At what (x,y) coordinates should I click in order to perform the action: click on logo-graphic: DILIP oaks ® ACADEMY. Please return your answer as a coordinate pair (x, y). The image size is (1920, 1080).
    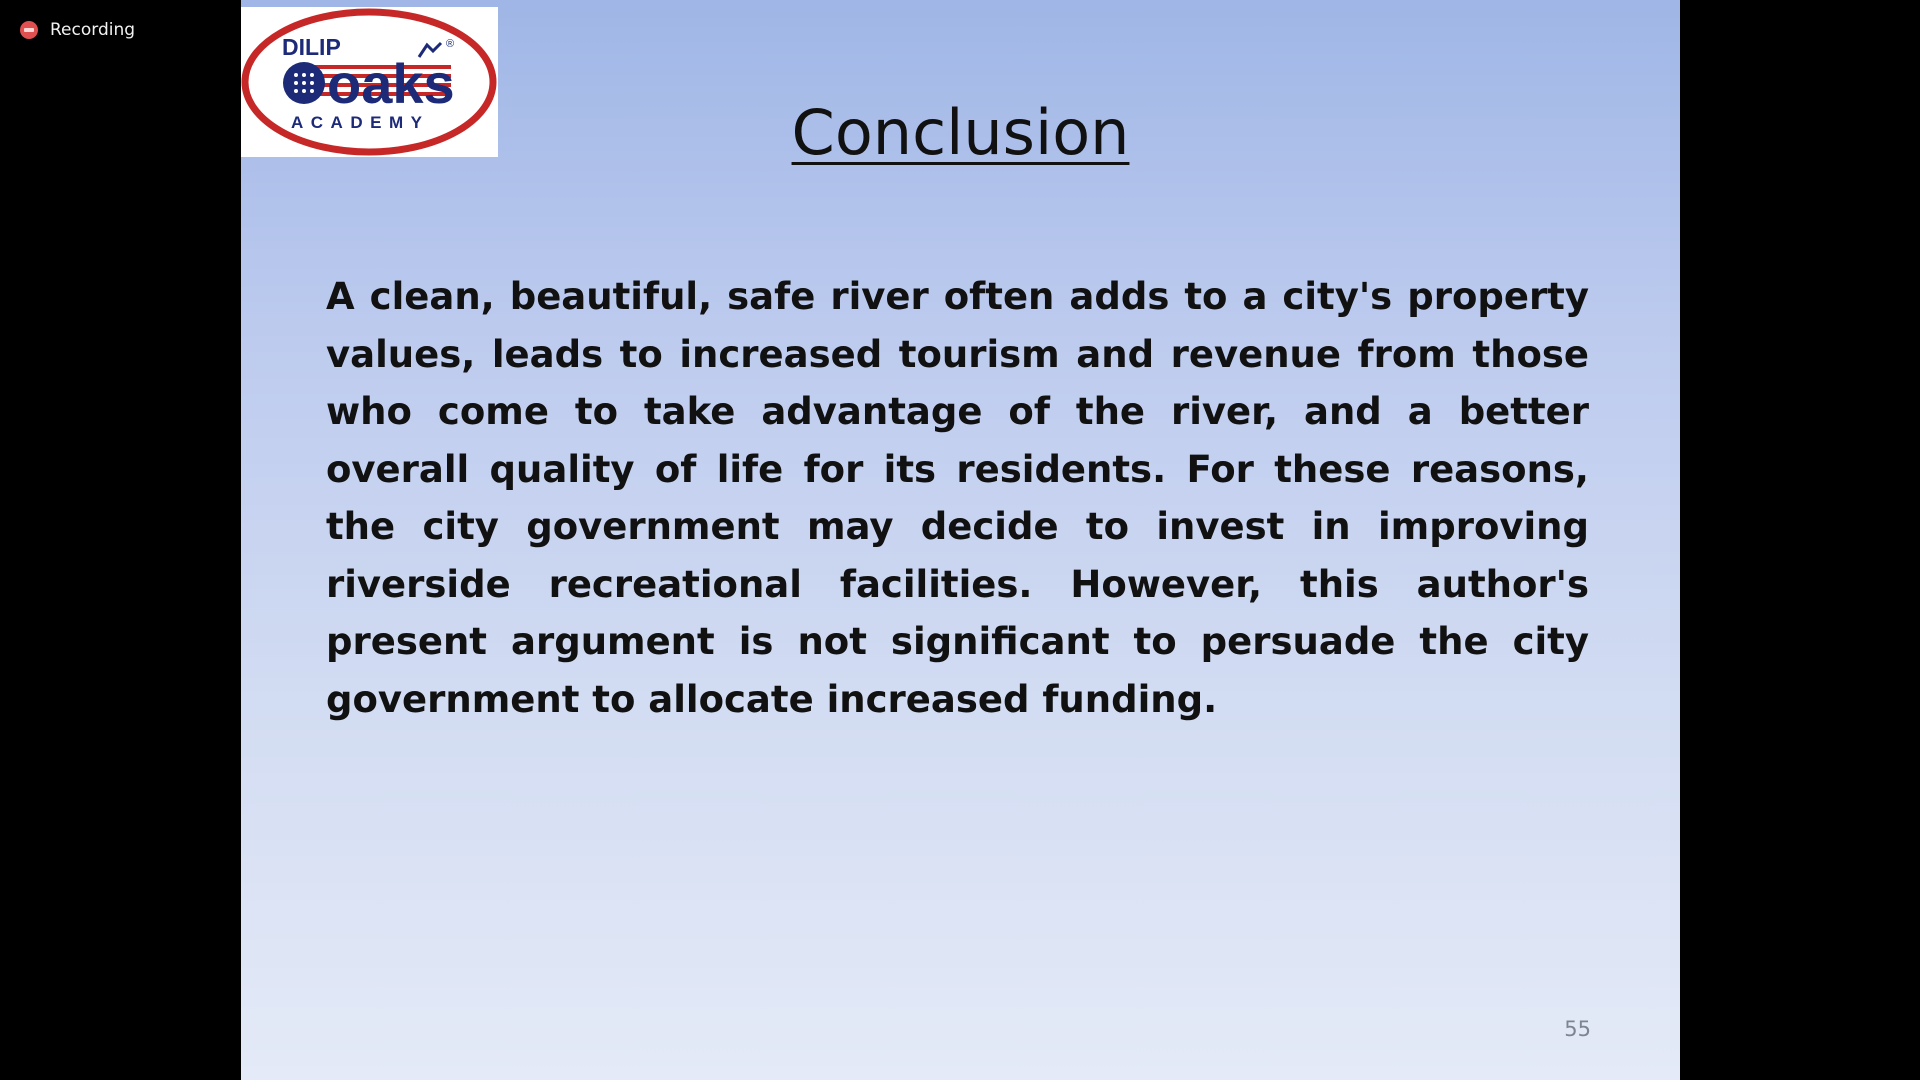
    Looking at the image, I should click on (369, 82).